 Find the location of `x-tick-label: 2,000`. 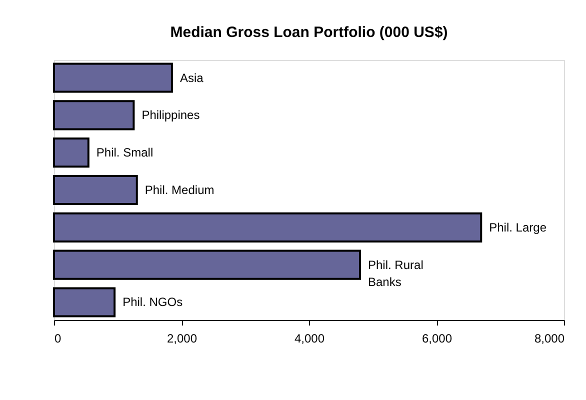

x-tick-label: 2,000 is located at coordinates (182, 339).